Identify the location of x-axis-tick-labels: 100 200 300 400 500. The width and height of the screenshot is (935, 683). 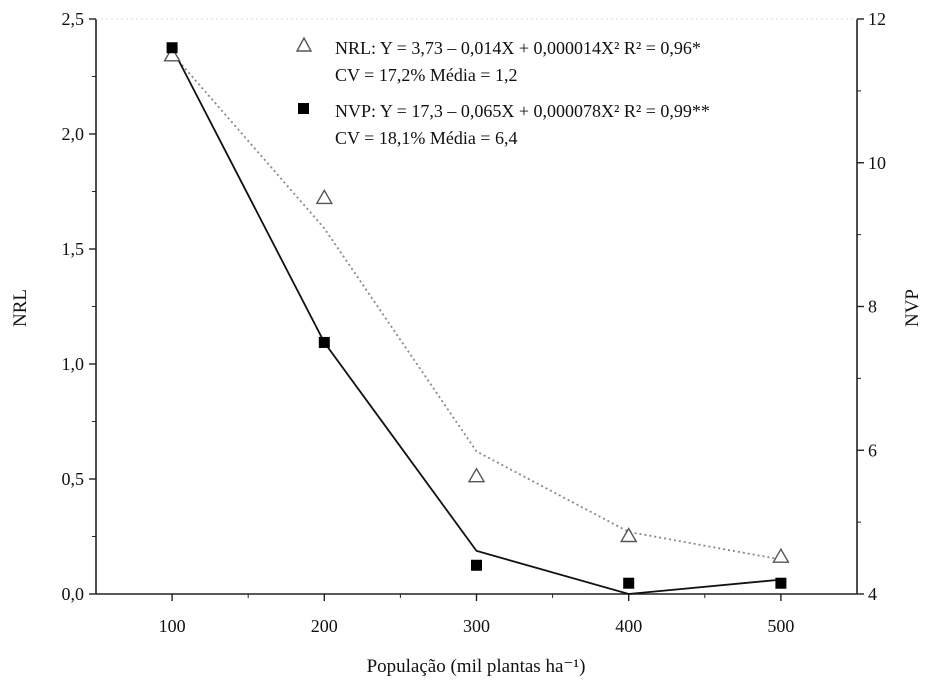
(477, 626).